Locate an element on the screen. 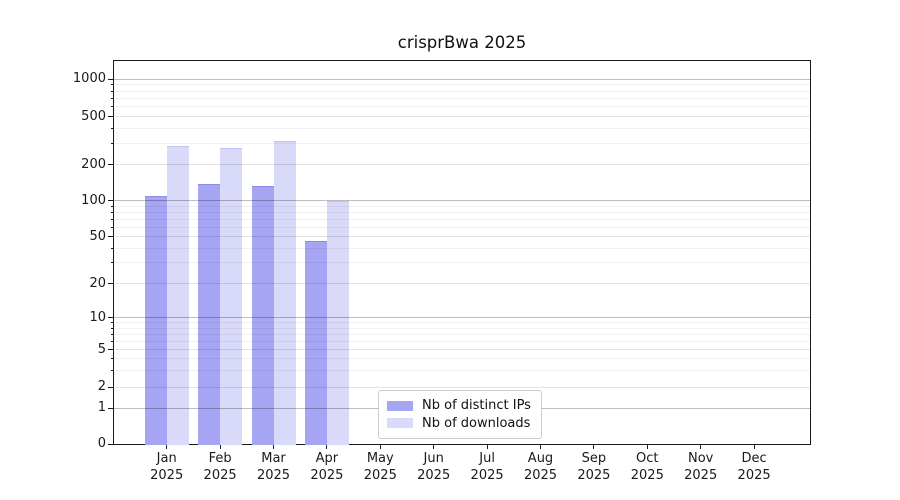 The width and height of the screenshot is (900, 500). x-axis-tick-label: Mar 2025 is located at coordinates (273, 467).